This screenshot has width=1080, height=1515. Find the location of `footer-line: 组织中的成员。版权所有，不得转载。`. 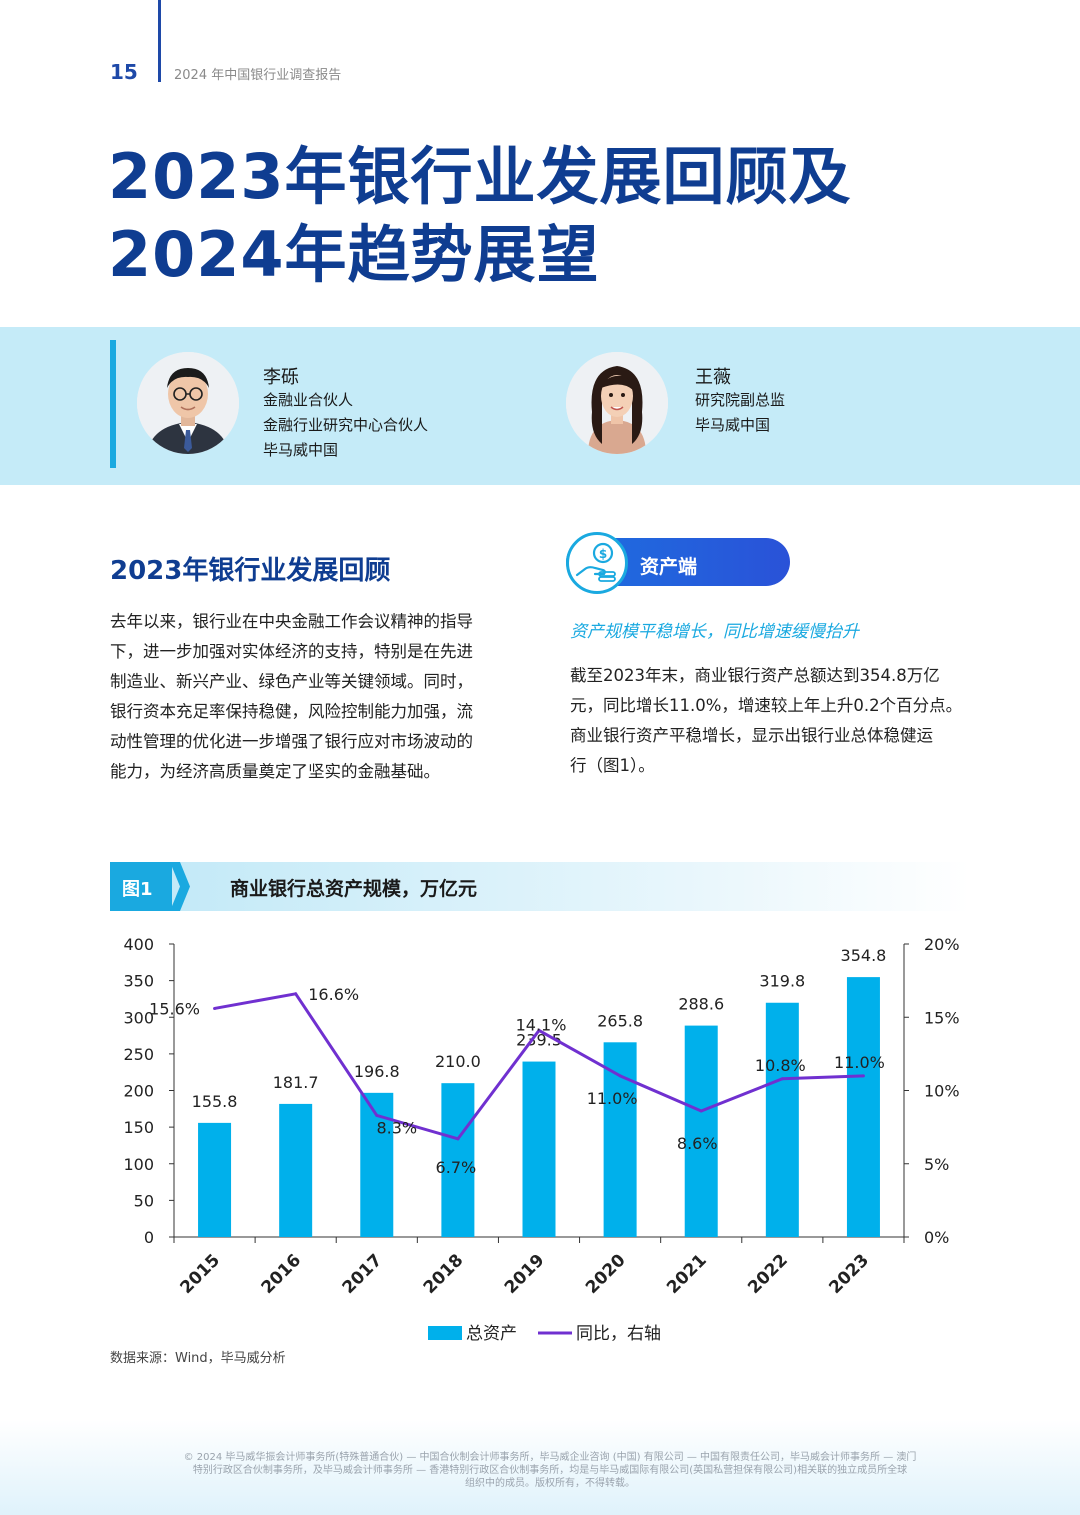

footer-line: 组织中的成员。版权所有，不得转载。 is located at coordinates (550, 1483).